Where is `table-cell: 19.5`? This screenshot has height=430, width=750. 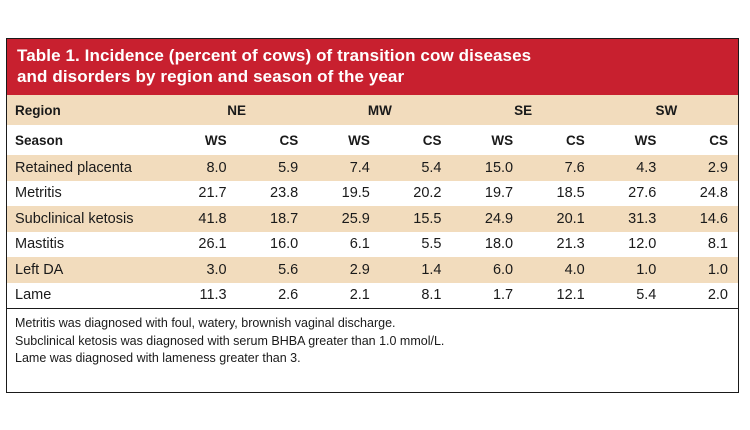
table-cell: 19.5 is located at coordinates (355, 193).